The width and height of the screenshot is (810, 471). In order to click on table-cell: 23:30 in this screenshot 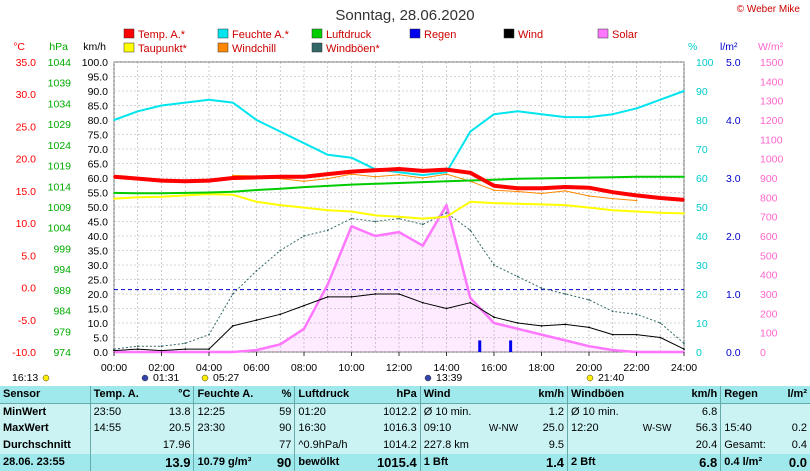, I will do `click(231, 429)`.